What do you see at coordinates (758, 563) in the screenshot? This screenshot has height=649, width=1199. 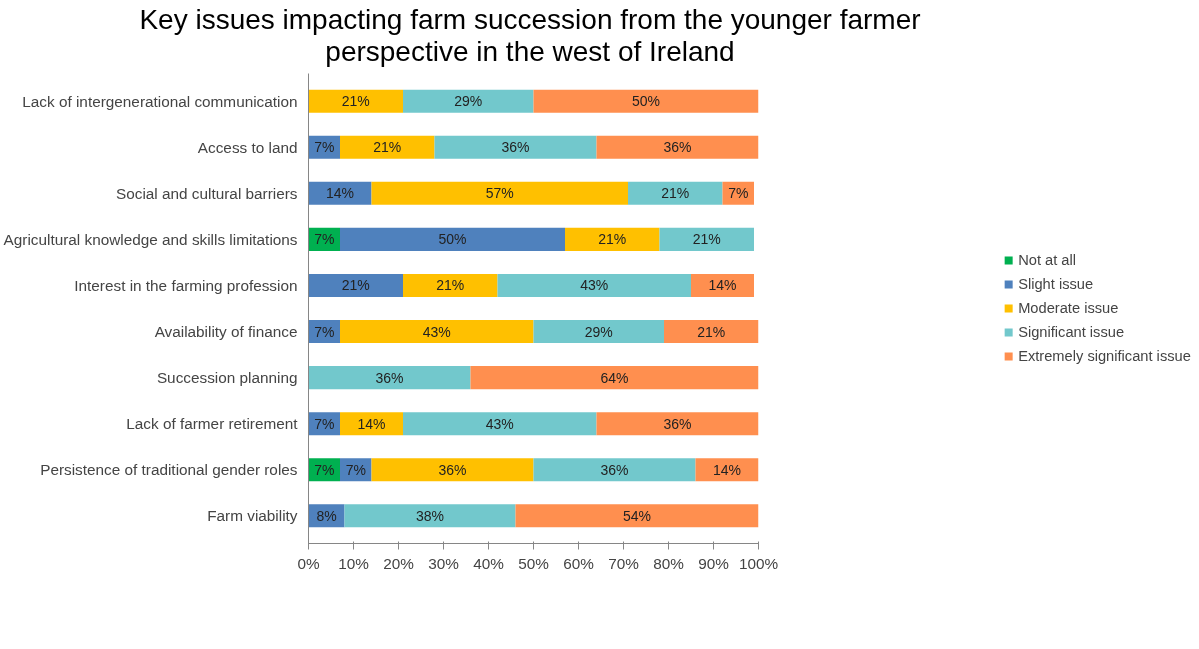 I see `x-tick-label: 100%` at bounding box center [758, 563].